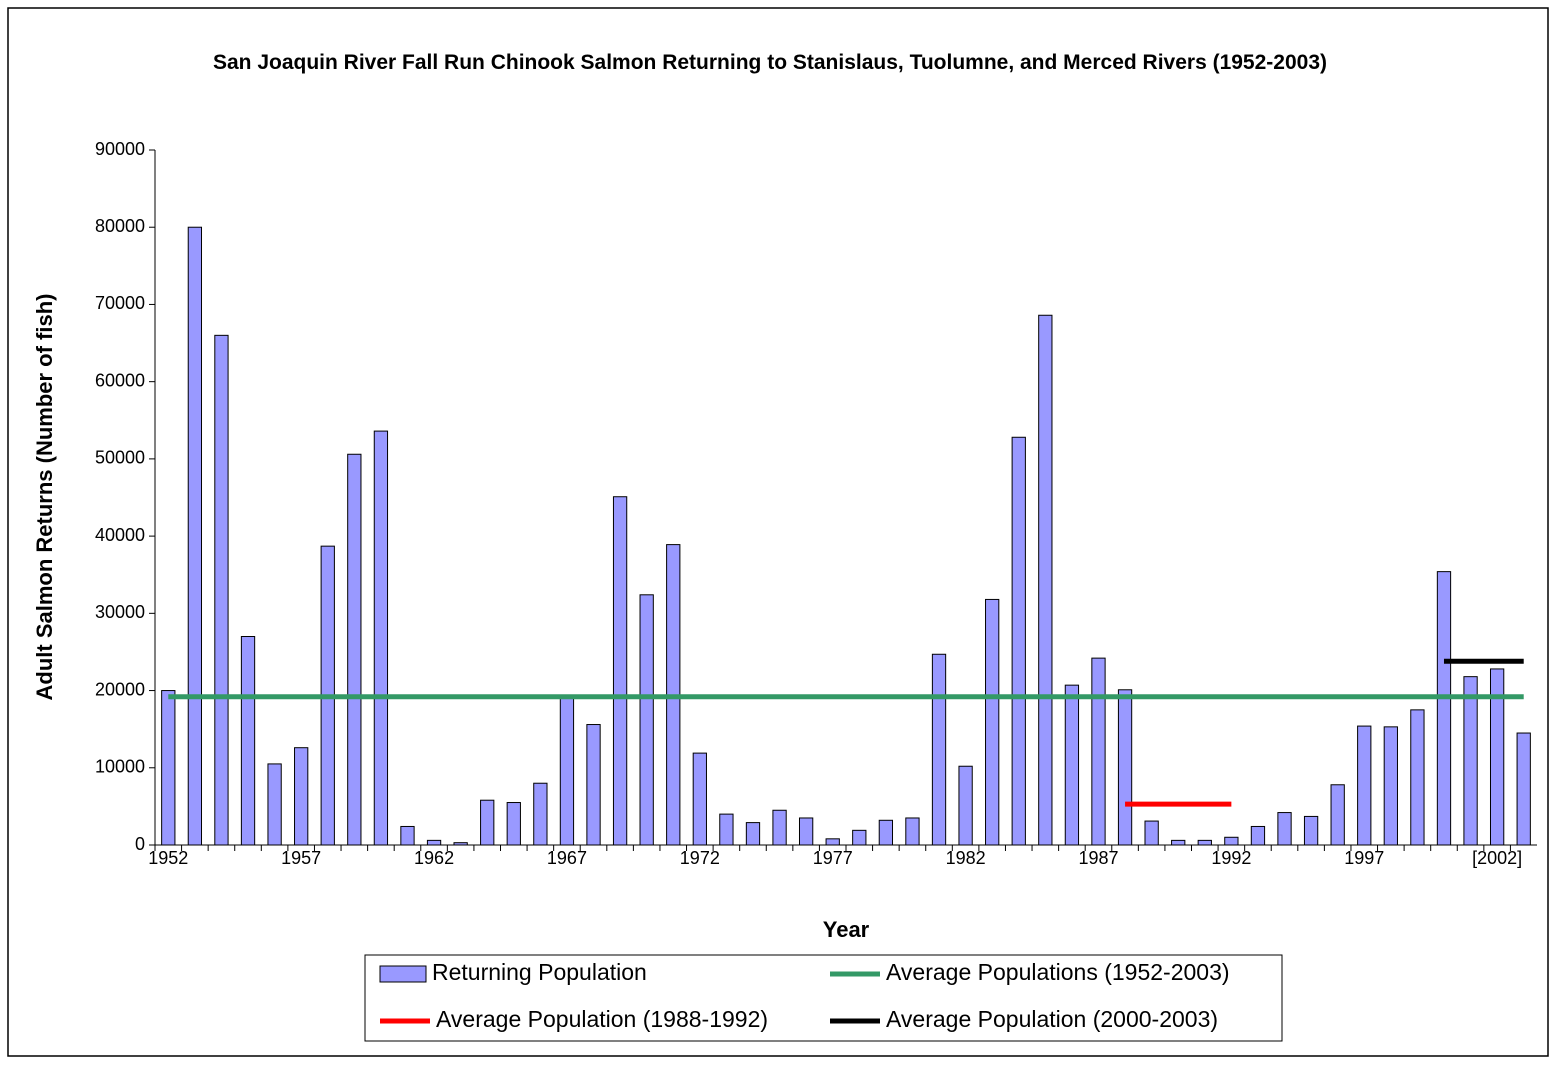  What do you see at coordinates (120, 458) in the screenshot?
I see `y-tick-label: 50000` at bounding box center [120, 458].